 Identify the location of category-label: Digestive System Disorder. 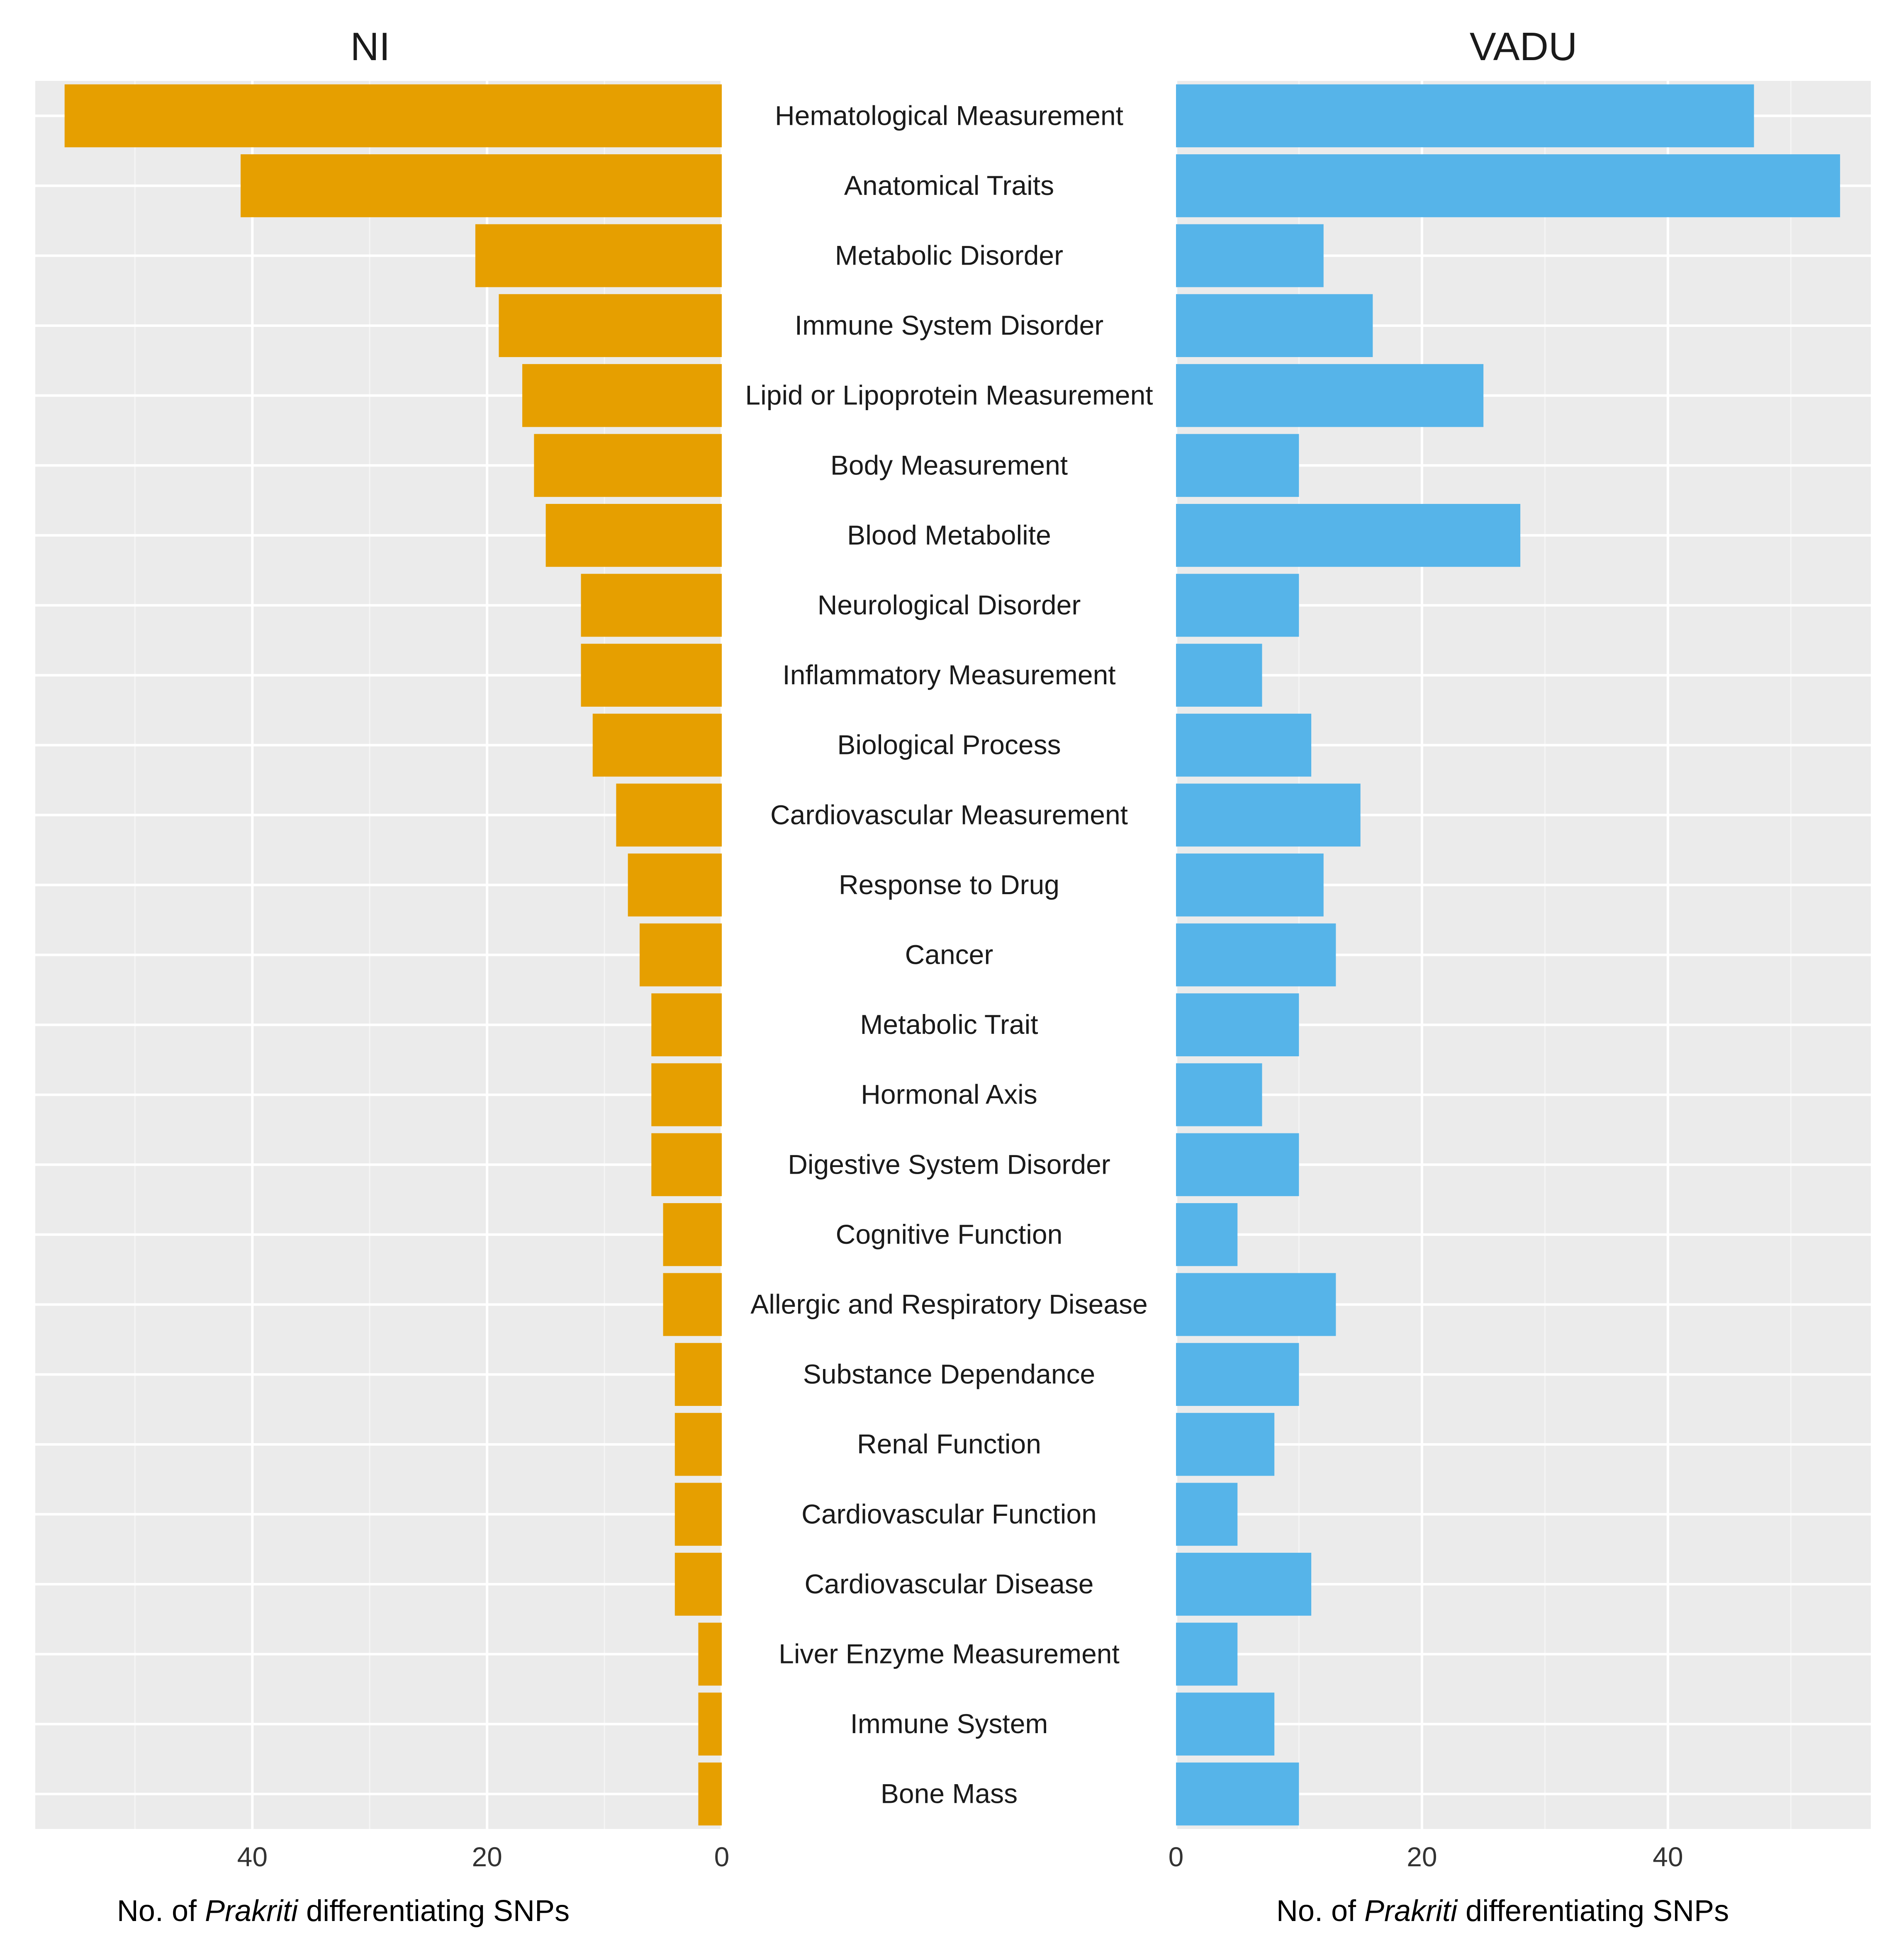
(949, 1164).